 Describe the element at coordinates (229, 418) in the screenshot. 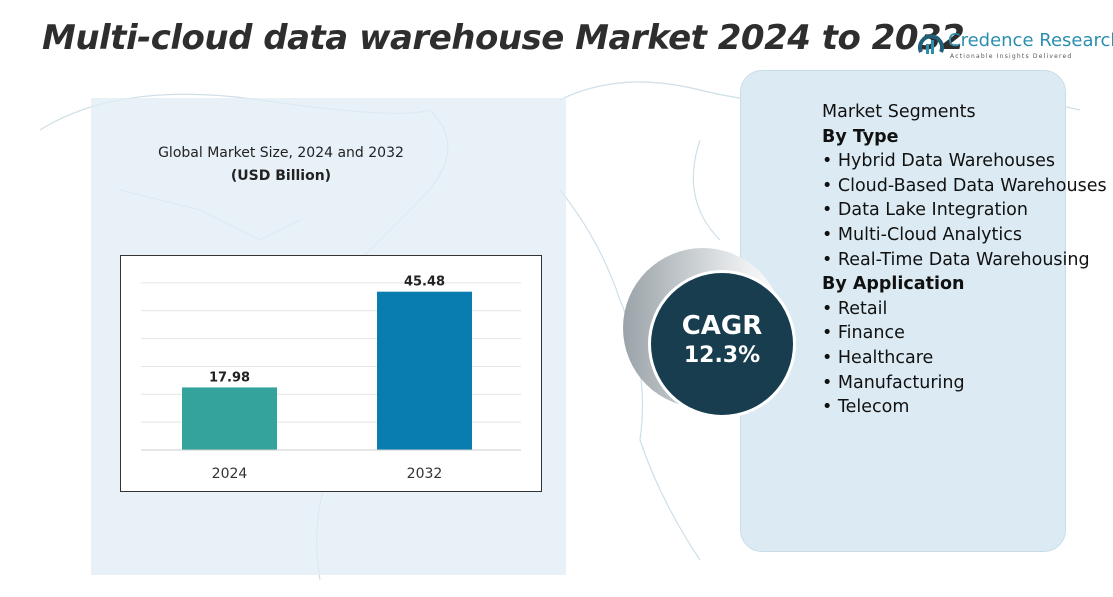

I see `bar-2024` at that location.